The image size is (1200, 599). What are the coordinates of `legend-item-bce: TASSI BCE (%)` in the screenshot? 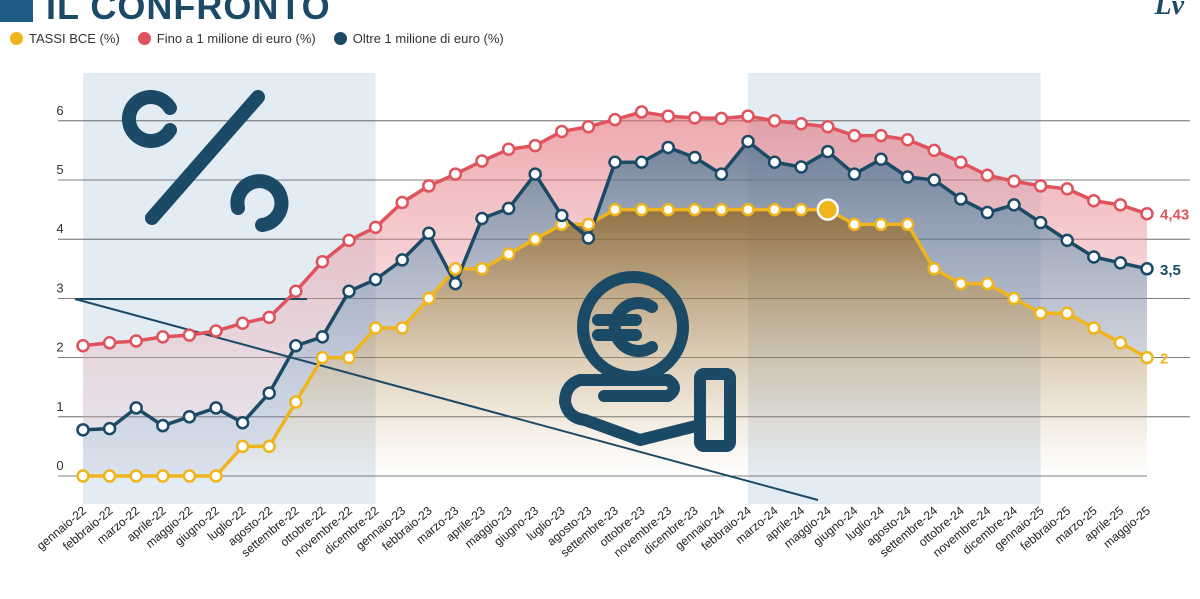 It's located at (65, 38).